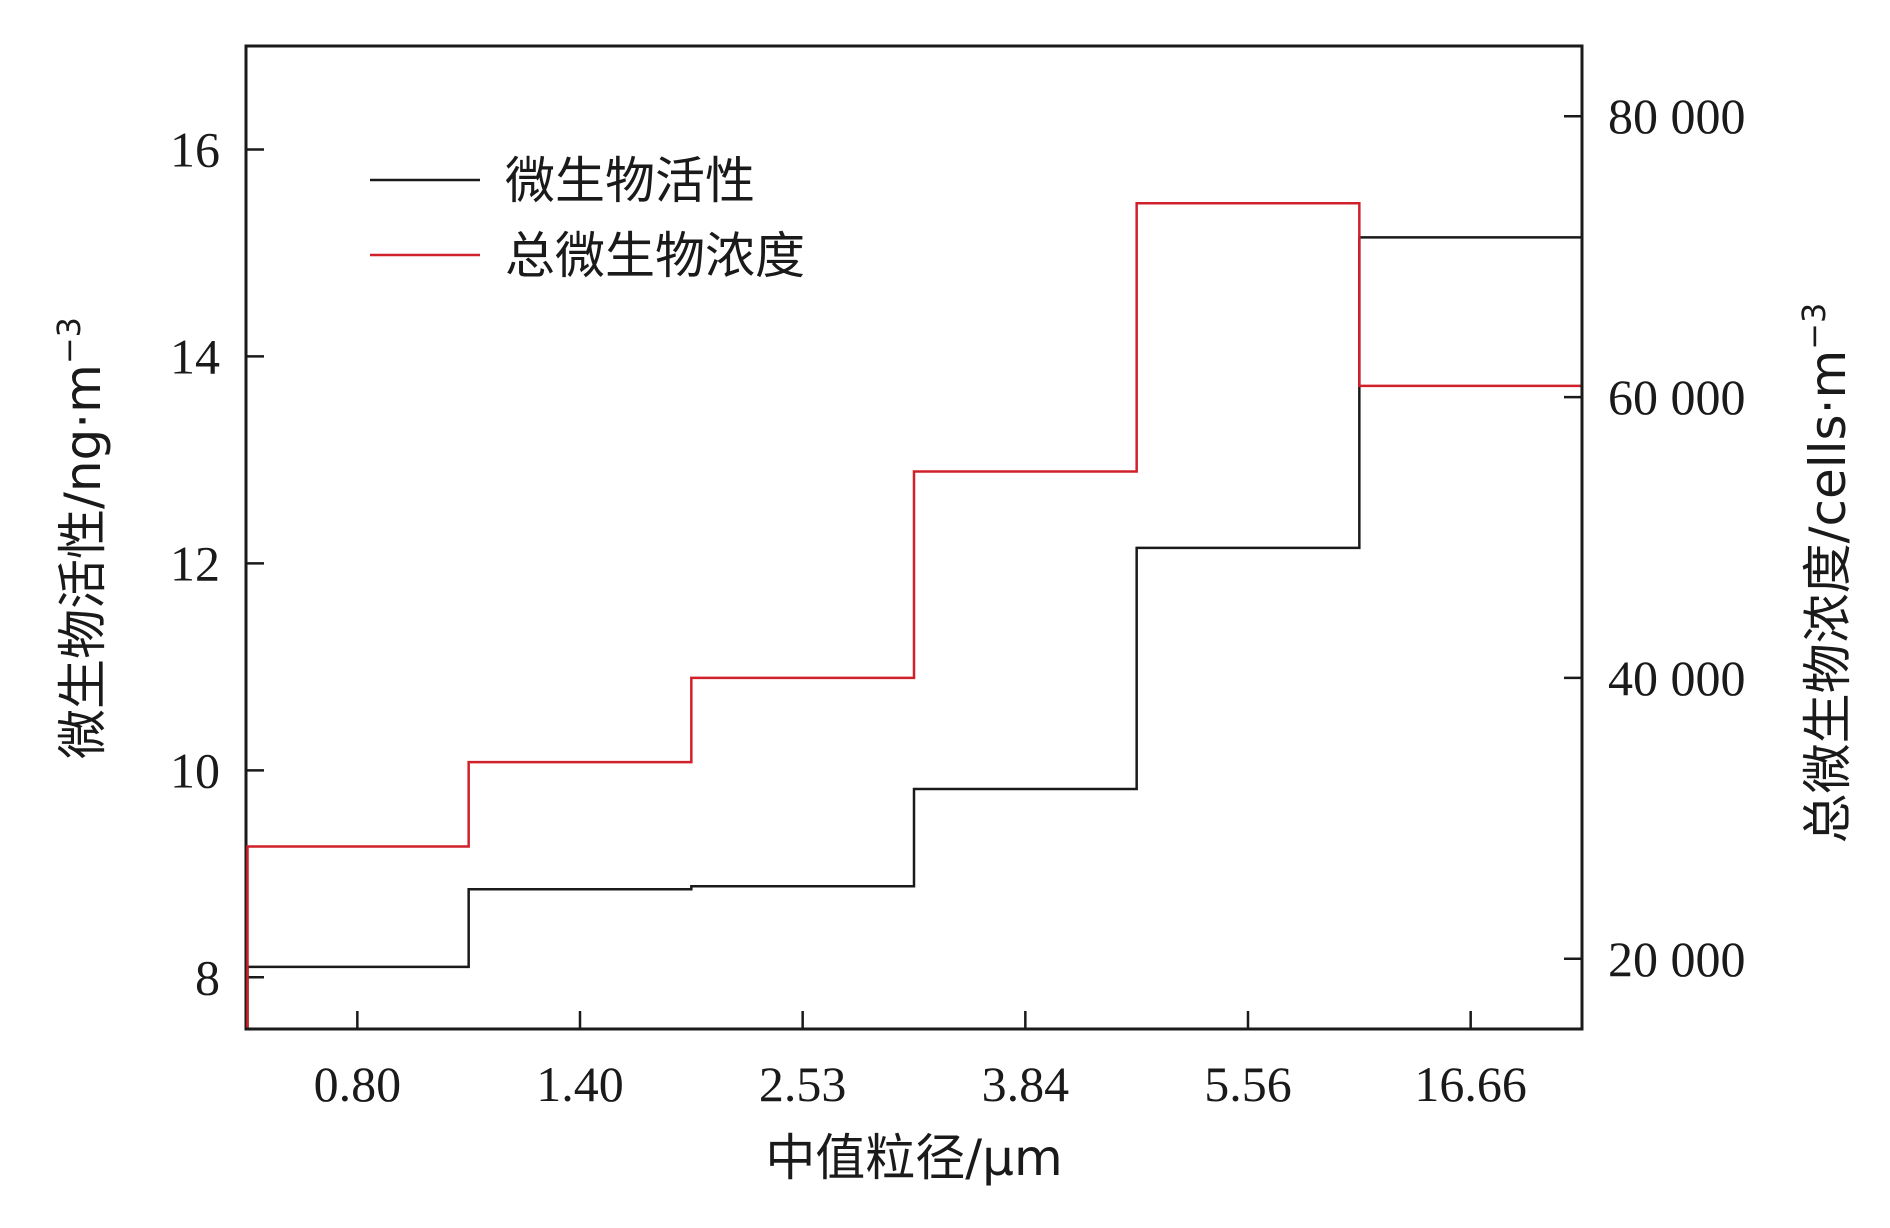 This screenshot has height=1228, width=1890. What do you see at coordinates (1655, 537) in the screenshot?
I see `right-y-axis-ticks: 20 000 40 000 60 000 80 000` at bounding box center [1655, 537].